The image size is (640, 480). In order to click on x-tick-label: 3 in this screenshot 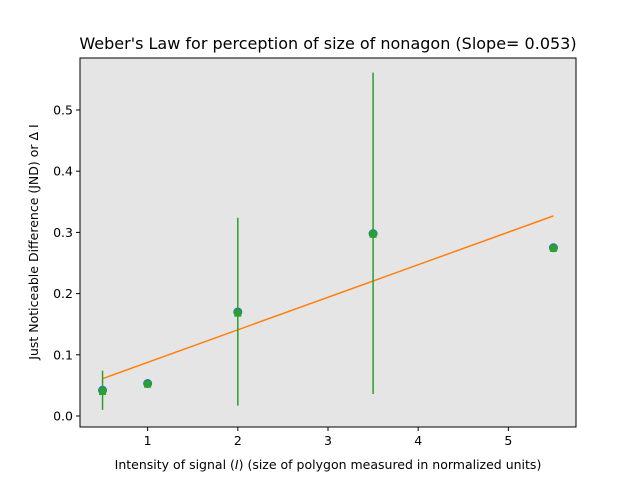, I will do `click(328, 440)`.